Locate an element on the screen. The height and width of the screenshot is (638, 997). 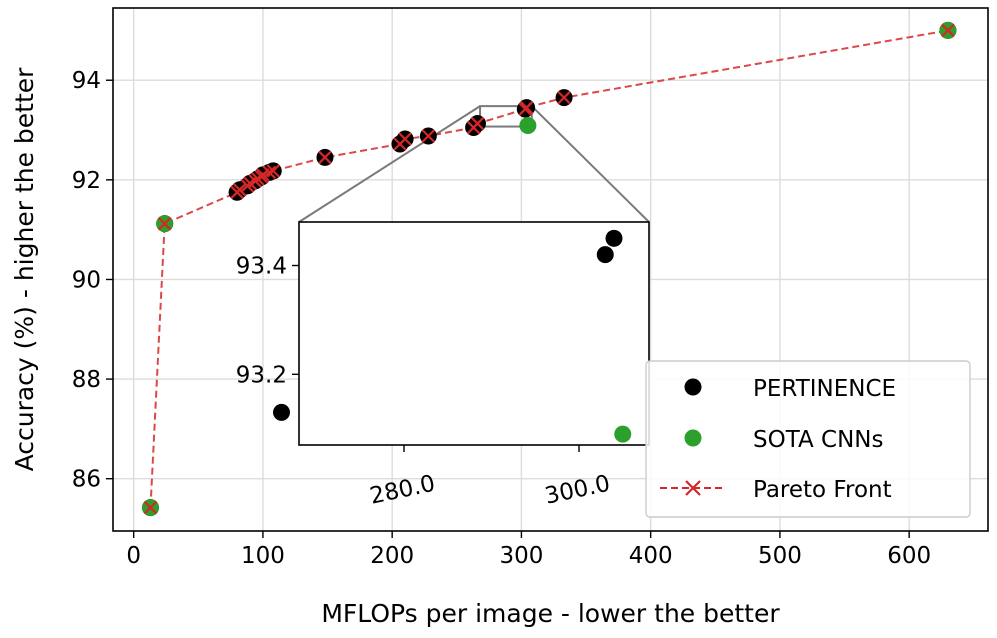
legend: PERTINENCE SOTA CNNs Pareto Front is located at coordinates (808, 439).